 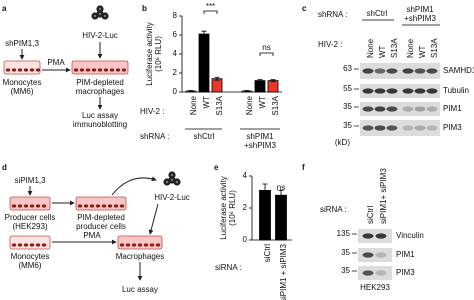 I want to click on result-label: PIM-depleted, so click(x=100, y=82).